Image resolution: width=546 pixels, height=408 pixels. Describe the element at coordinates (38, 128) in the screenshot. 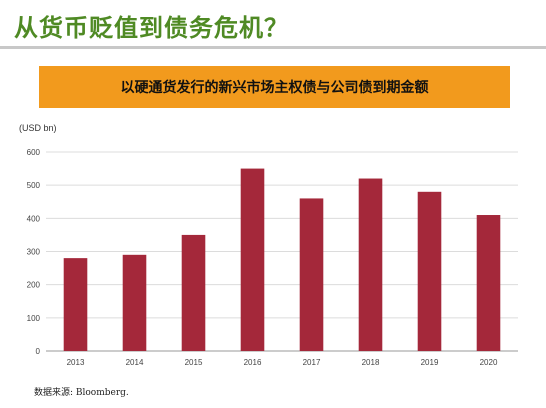

I see `y-axis-unit: (USD bn)` at that location.